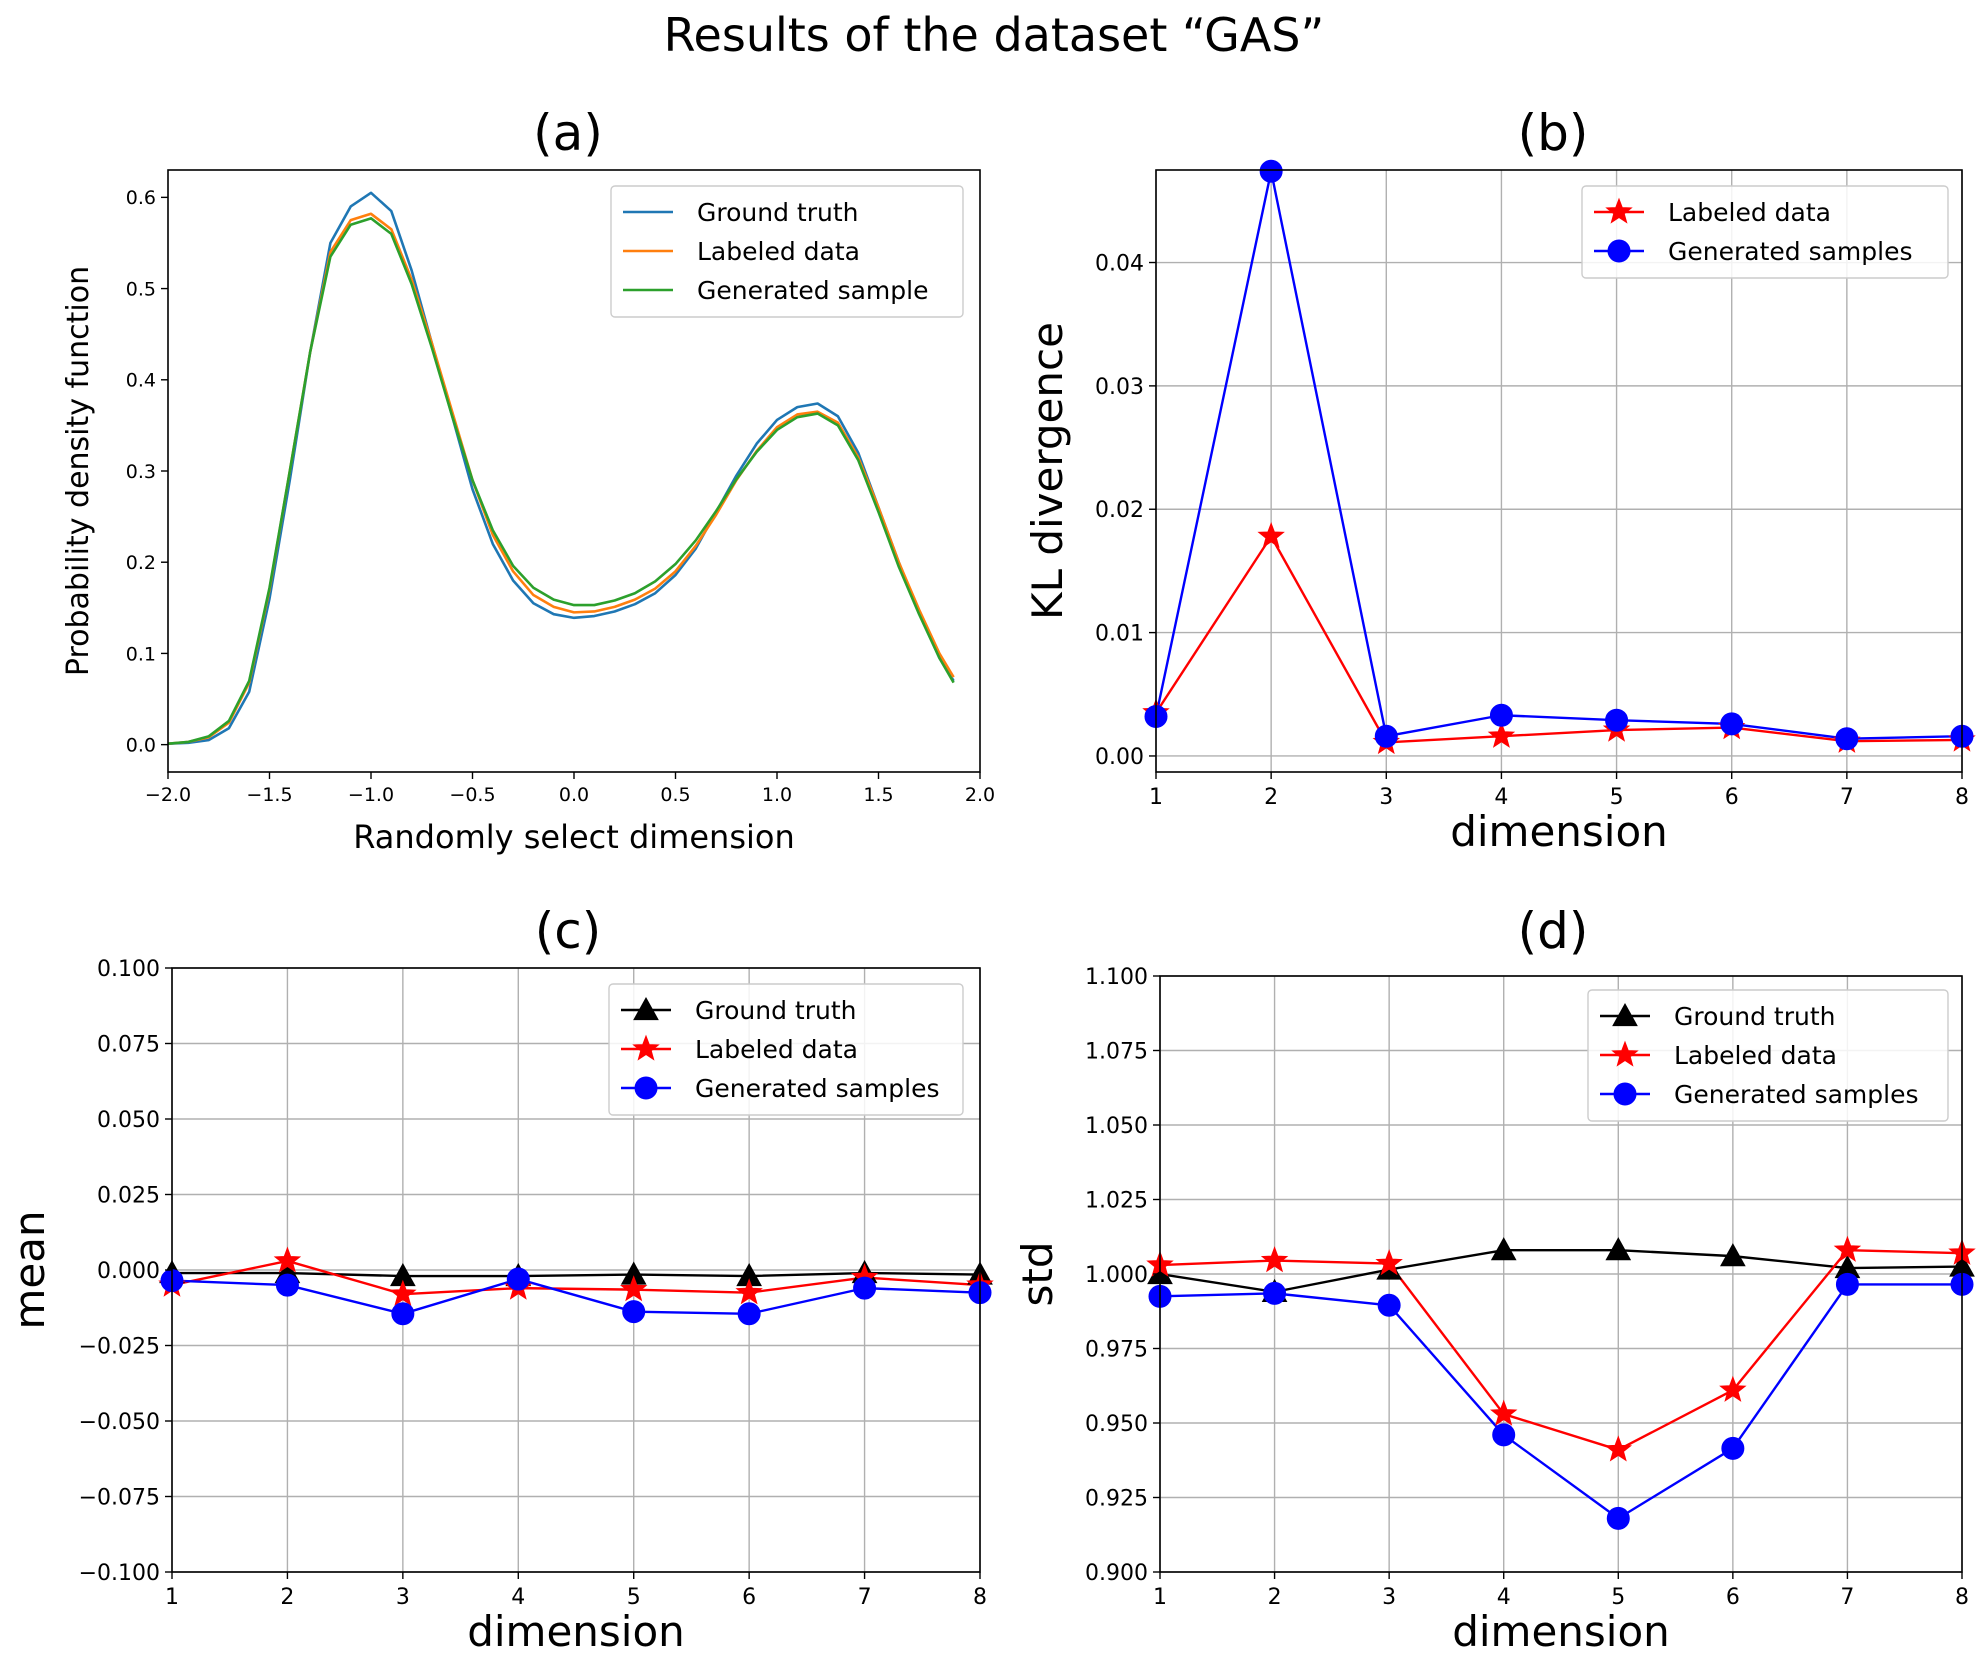 The image size is (1988, 1670). I want to click on x-axis-label: Randomly select dimension, so click(574, 837).